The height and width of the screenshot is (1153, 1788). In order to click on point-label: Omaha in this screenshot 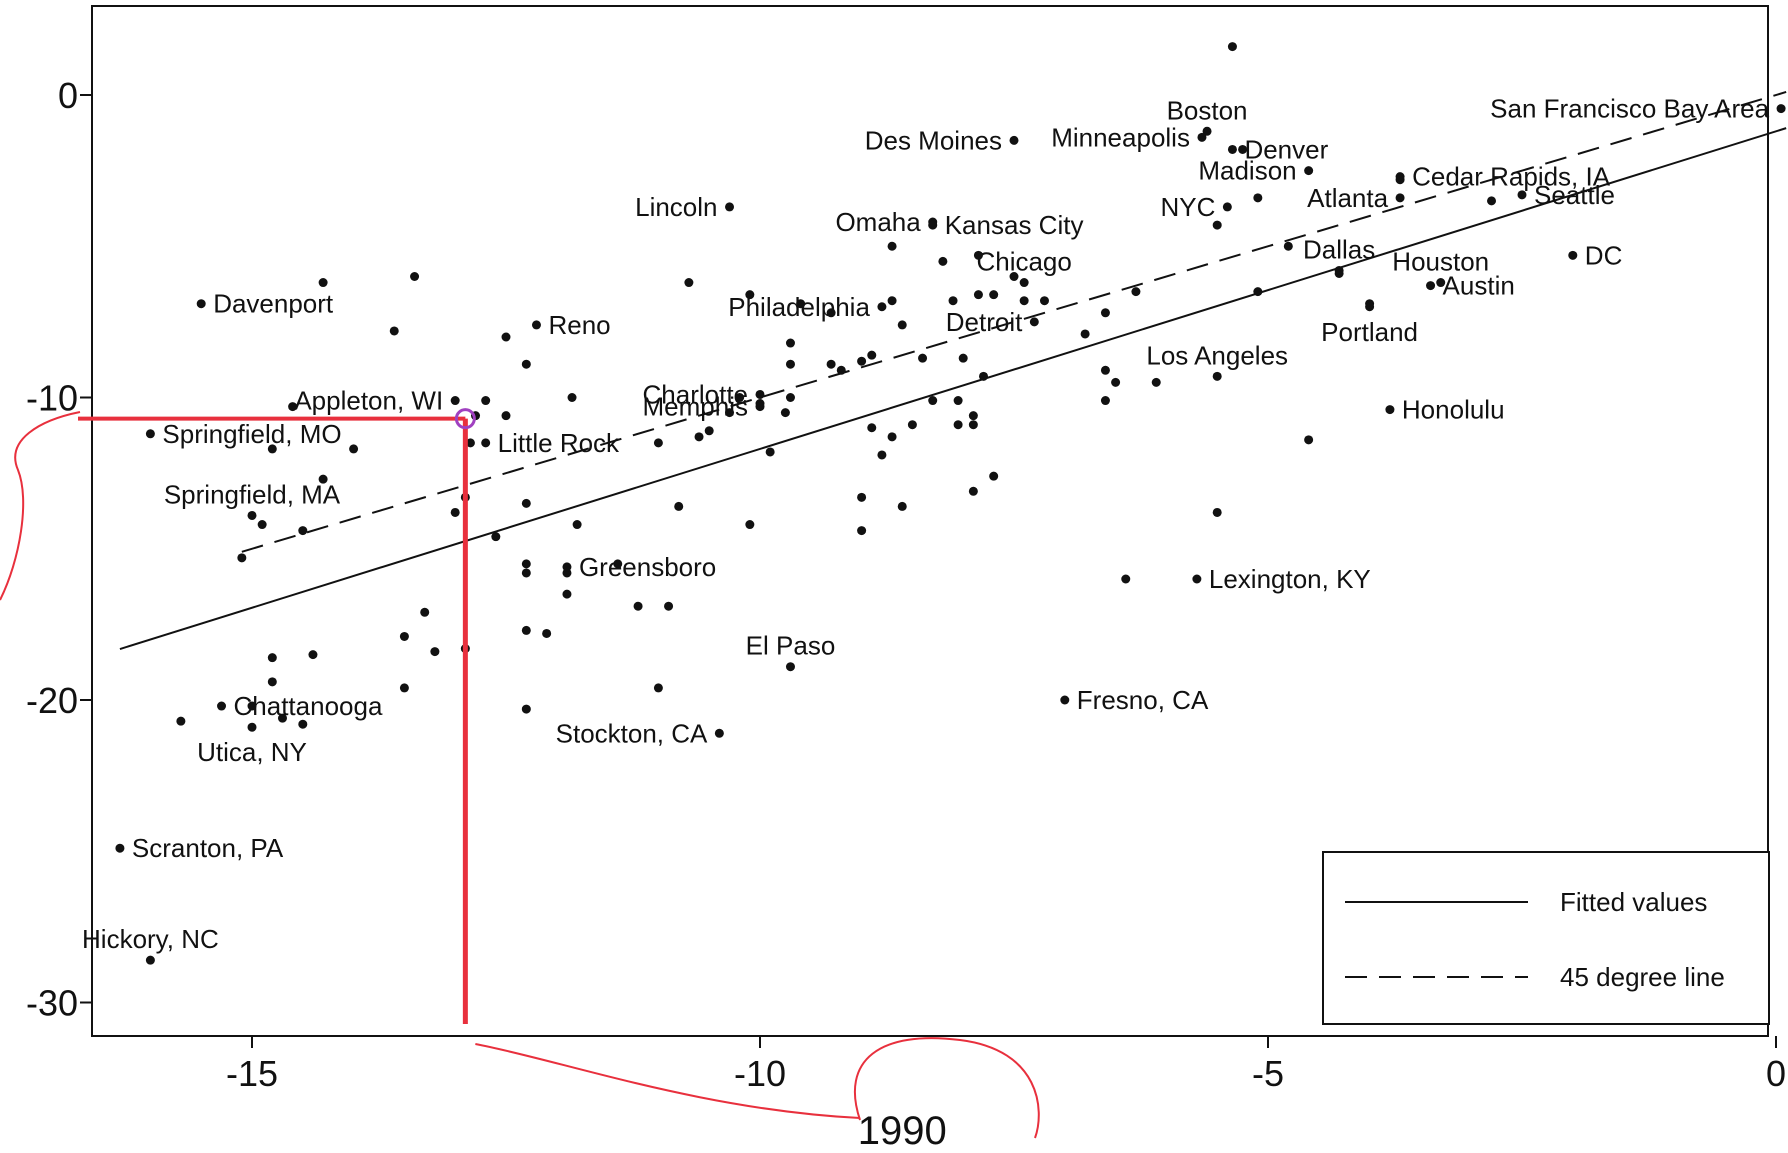, I will do `click(878, 222)`.